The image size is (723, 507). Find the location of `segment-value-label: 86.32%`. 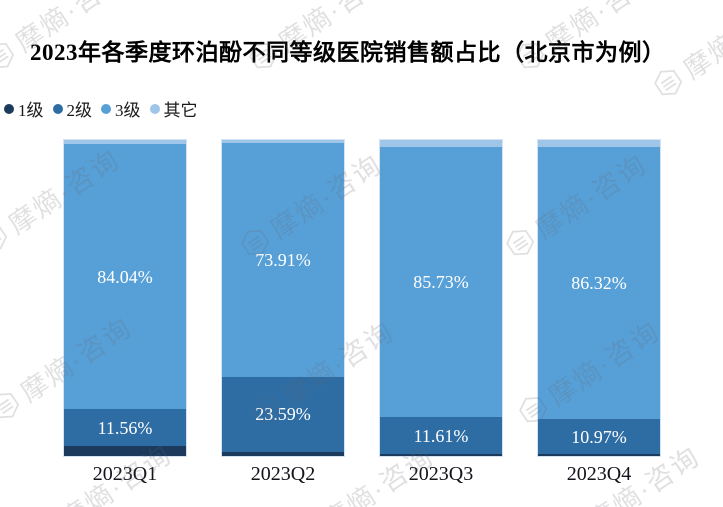

segment-value-label: 86.32% is located at coordinates (599, 283).